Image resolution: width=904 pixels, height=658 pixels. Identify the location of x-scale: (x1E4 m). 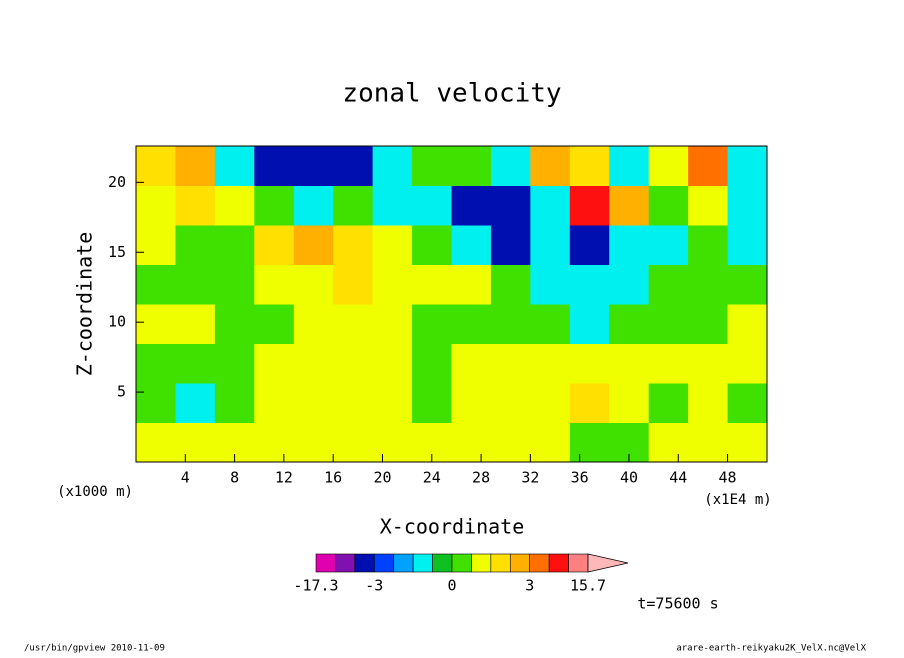
(737, 500).